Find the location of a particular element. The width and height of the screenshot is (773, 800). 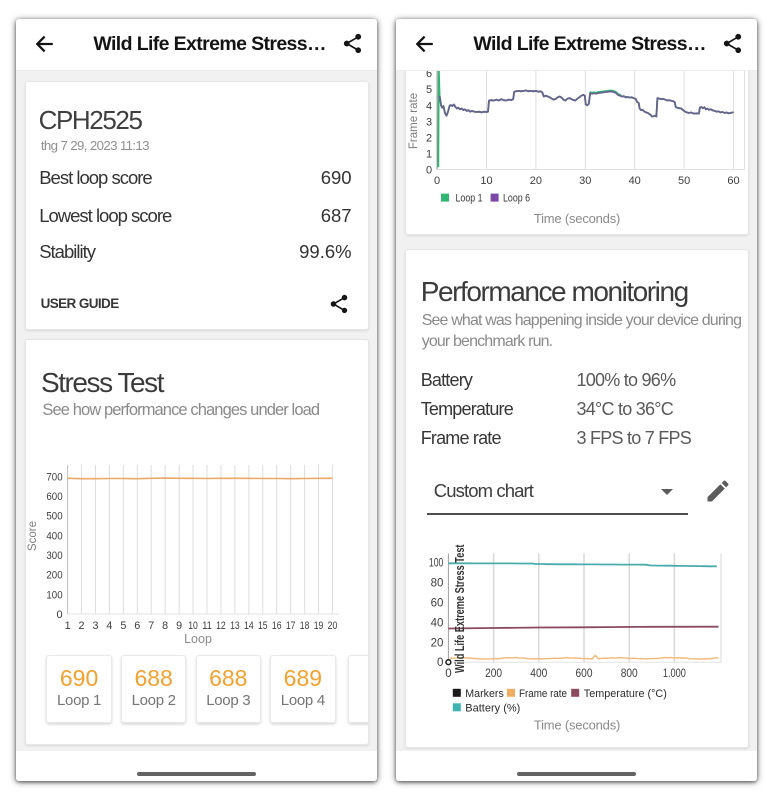

svg-text: 50 is located at coordinates (684, 181).